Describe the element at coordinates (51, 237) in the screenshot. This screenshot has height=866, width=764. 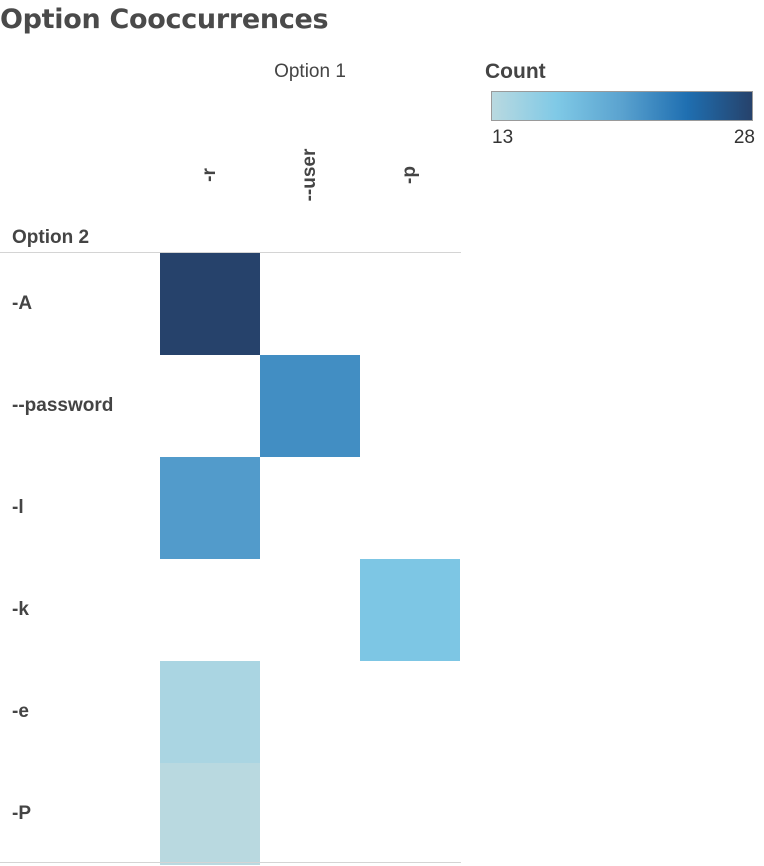
I see `y-axis-title: Option 2` at that location.